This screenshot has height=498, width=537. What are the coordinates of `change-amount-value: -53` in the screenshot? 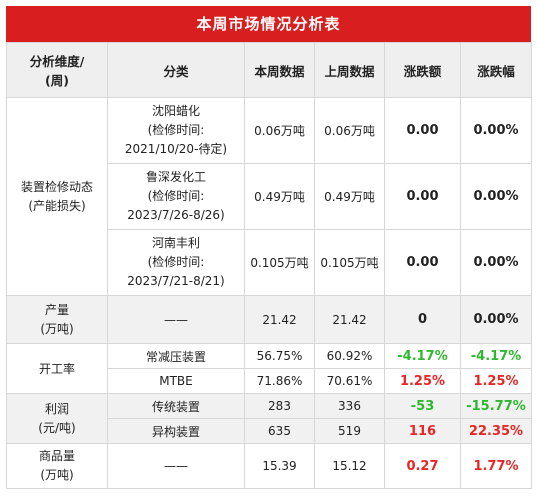 It's located at (422, 406).